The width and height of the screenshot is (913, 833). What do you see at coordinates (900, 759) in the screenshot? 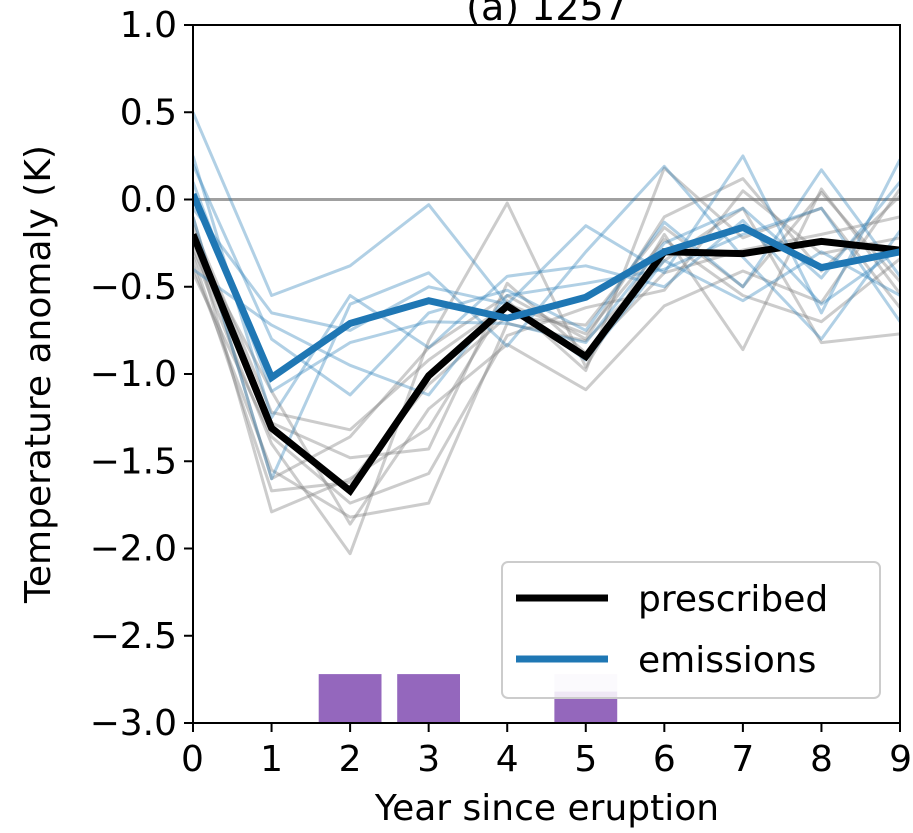
I see `x-tick-label: 9` at bounding box center [900, 759].